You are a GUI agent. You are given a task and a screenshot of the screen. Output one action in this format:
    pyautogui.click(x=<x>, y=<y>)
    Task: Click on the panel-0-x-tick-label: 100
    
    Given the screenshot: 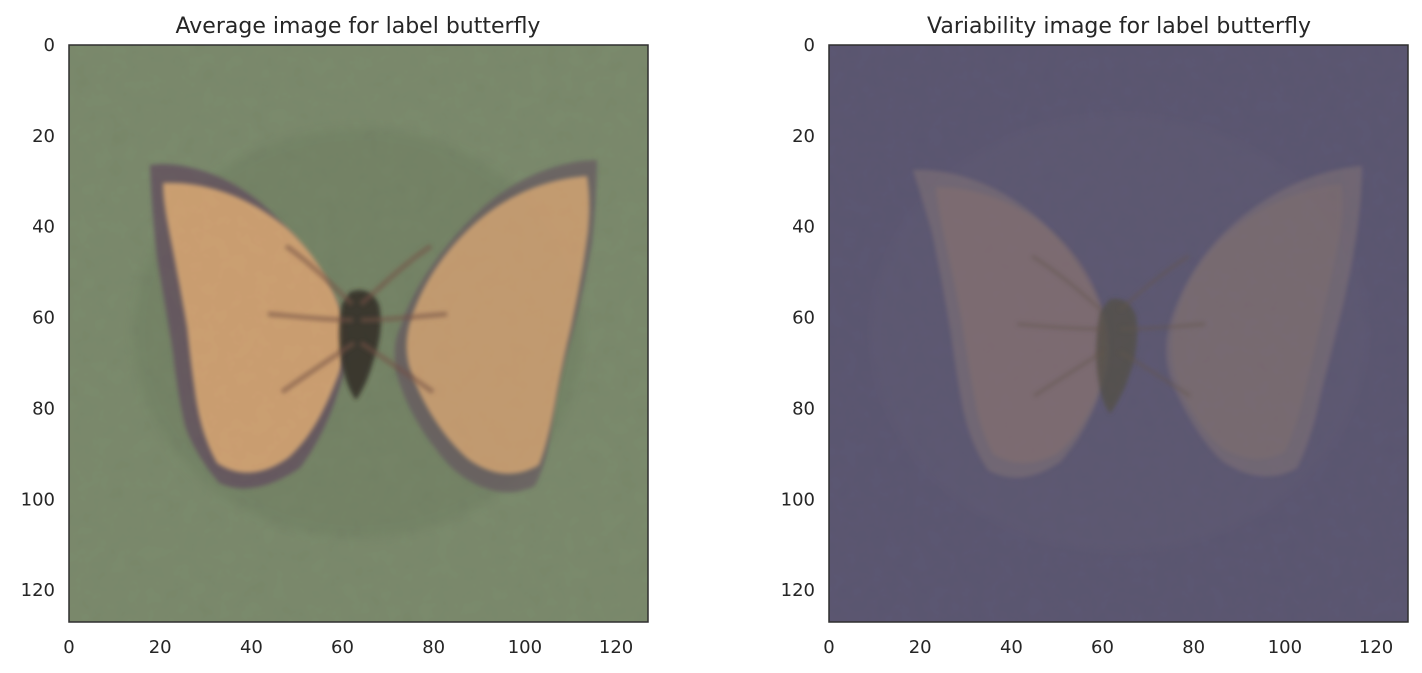 What is the action you would take?
    pyautogui.click(x=525, y=647)
    